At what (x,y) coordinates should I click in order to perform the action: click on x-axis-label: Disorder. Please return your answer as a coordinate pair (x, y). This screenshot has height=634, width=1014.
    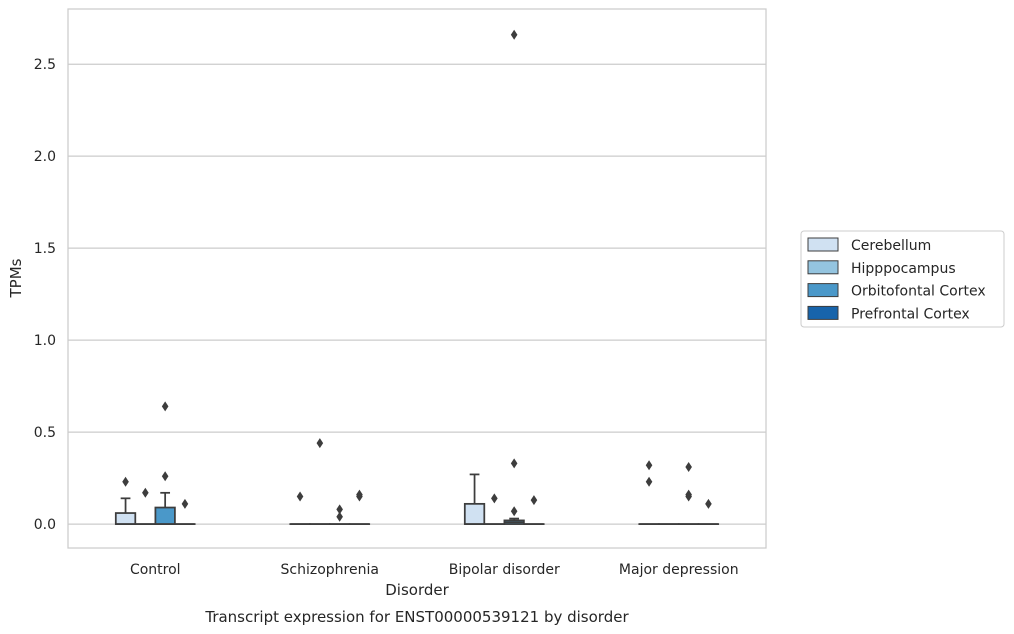
    Looking at the image, I should click on (417, 590).